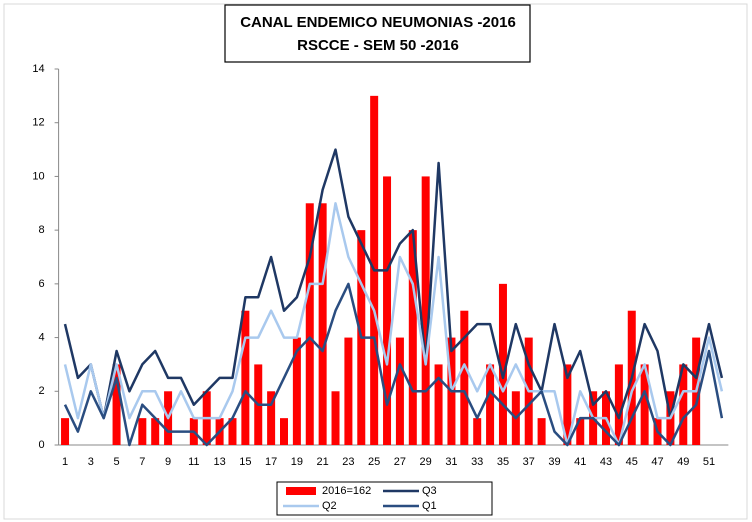 This screenshot has height=522, width=752. What do you see at coordinates (348, 462) in the screenshot?
I see `x-tick-label: 23` at bounding box center [348, 462].